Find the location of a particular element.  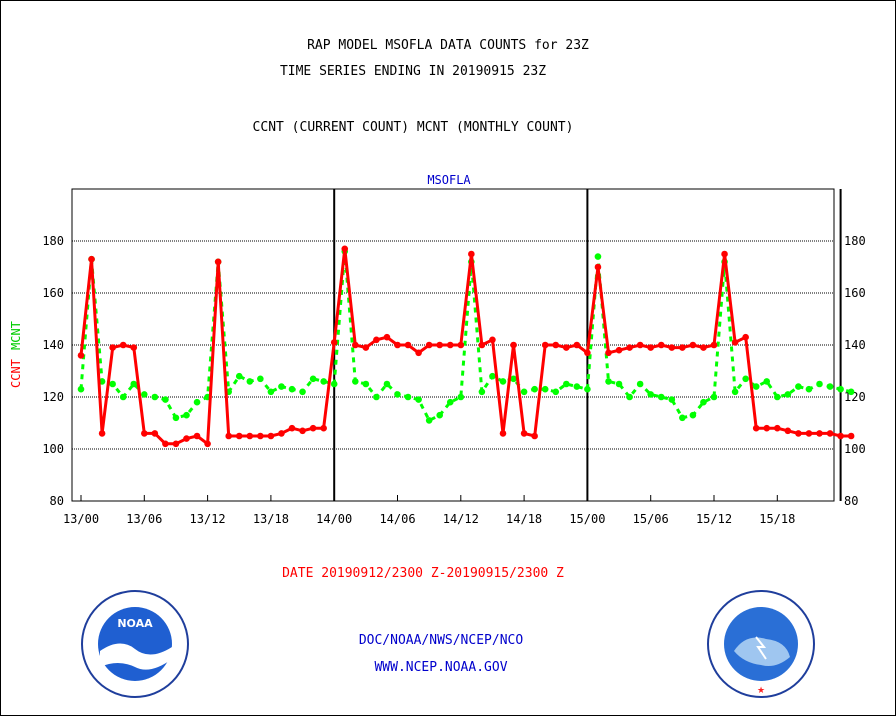

chart-title-line2: TIME SERIES ENDING IN 20190915 23Z is located at coordinates (413, 71).